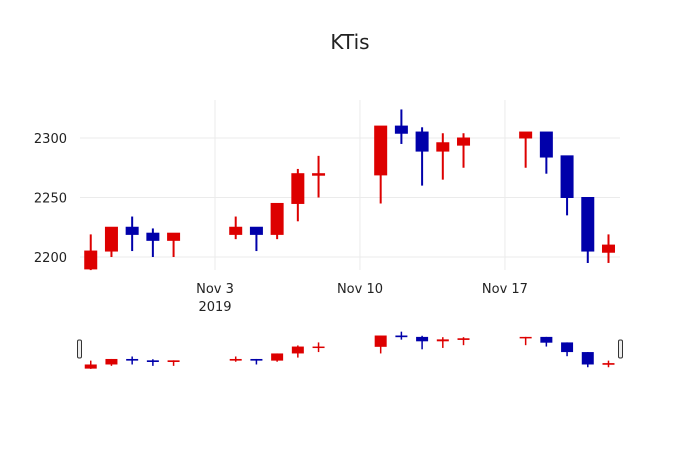 Image resolution: width=700 pixels, height=450 pixels. What do you see at coordinates (214, 307) in the screenshot?
I see `x-tick-sublabel: 2019` at bounding box center [214, 307].